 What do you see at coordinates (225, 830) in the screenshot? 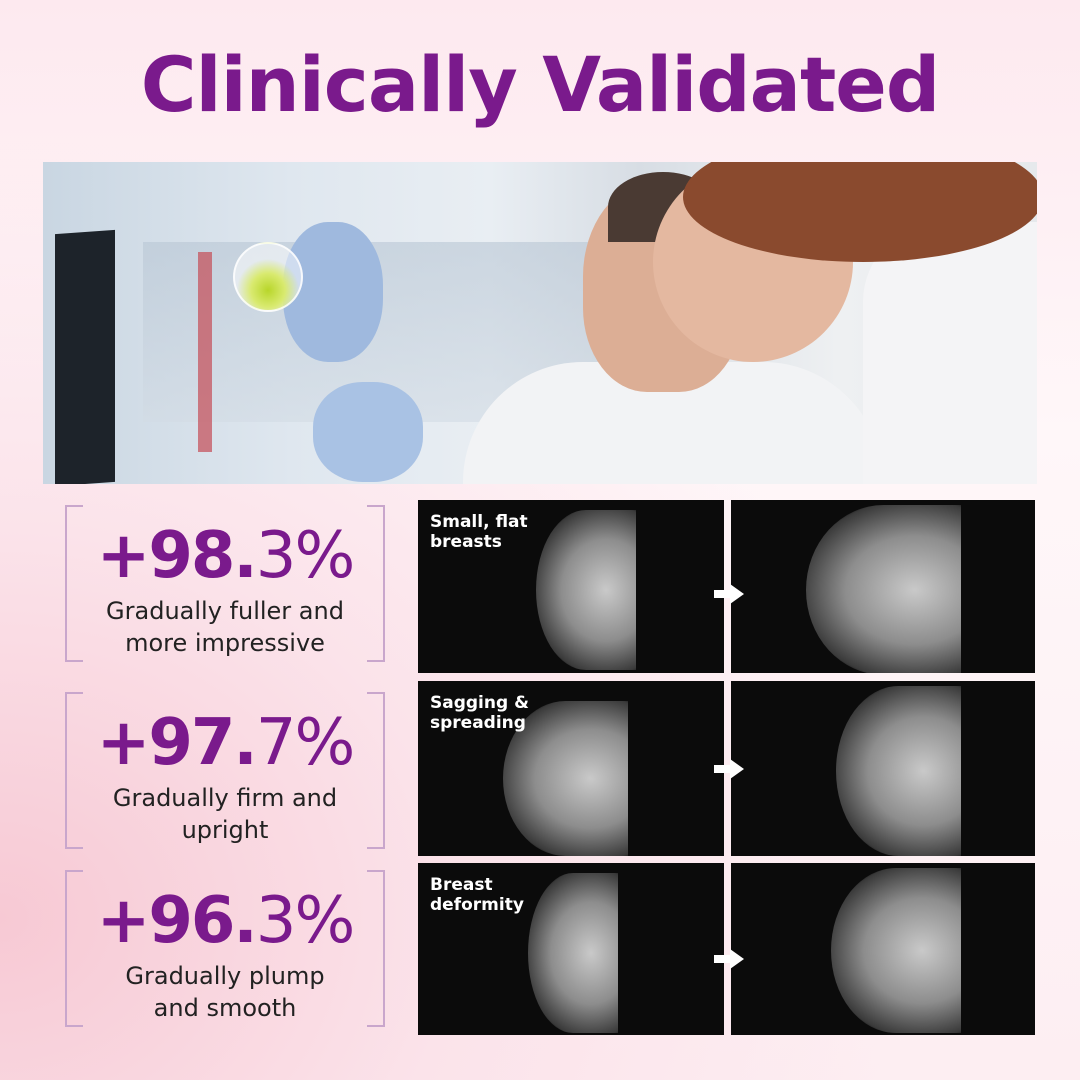
I see `stat-description: upright` at bounding box center [225, 830].